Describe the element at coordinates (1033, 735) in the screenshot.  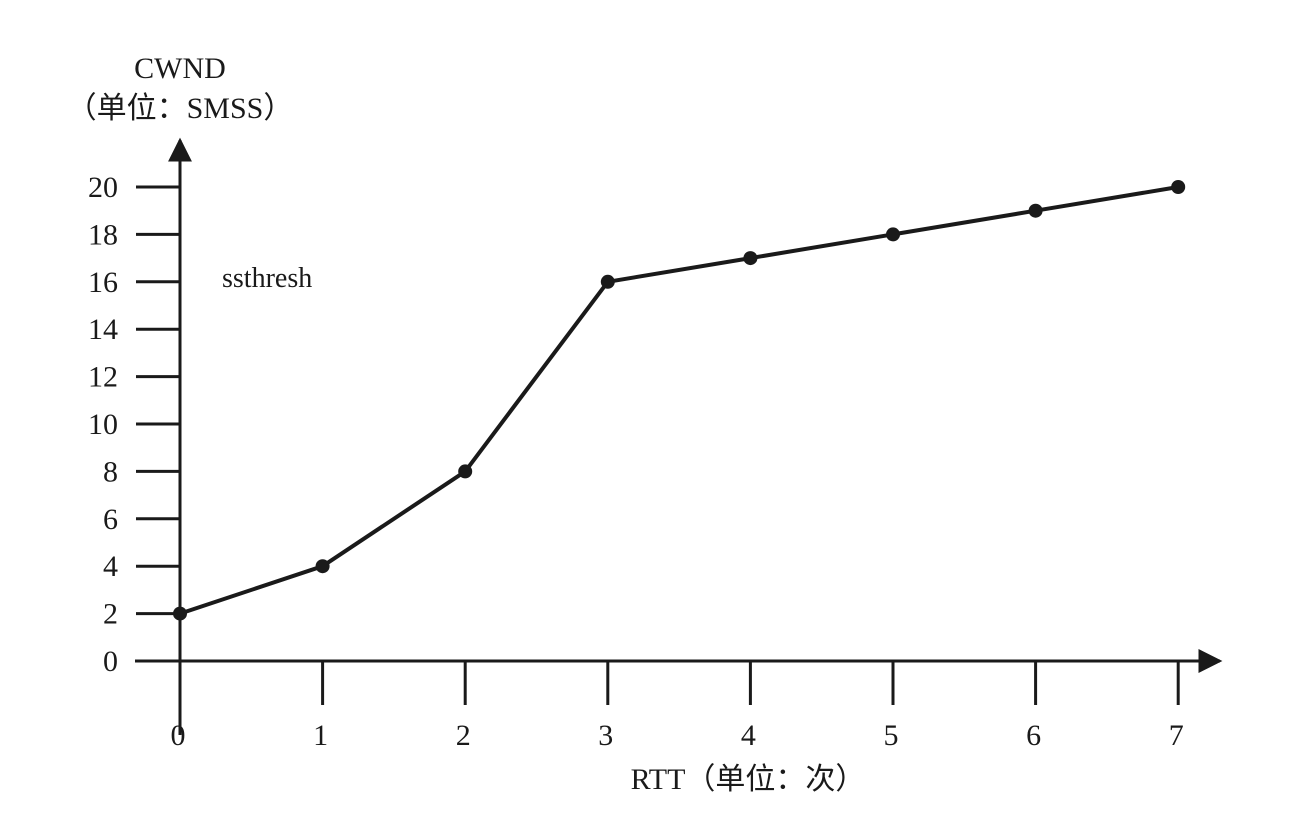
I see `x-tick-label: 6` at that location.